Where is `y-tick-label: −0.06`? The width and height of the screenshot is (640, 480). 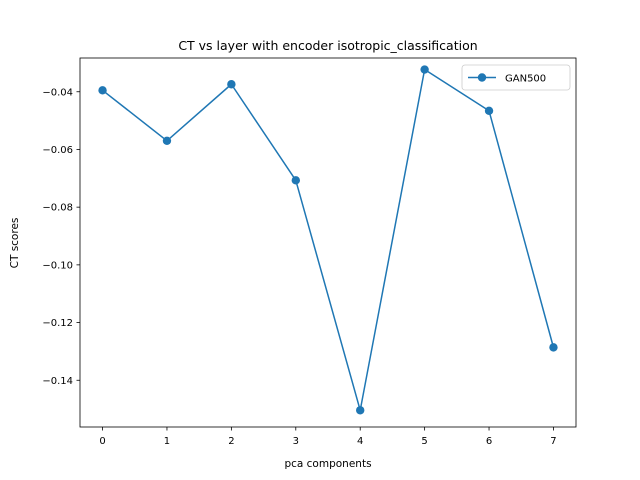
y-tick-label: −0.06 is located at coordinates (57, 150).